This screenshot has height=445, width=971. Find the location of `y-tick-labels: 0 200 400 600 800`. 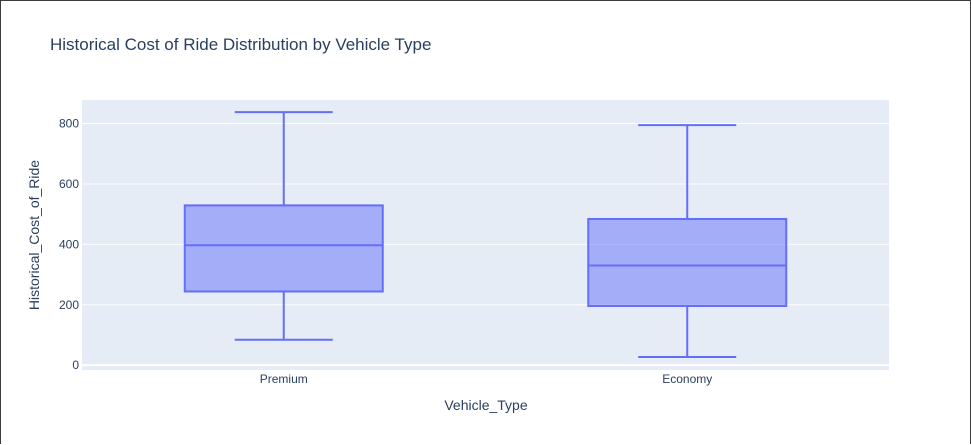

y-tick-labels: 0 200 400 600 800 is located at coordinates (69, 245).